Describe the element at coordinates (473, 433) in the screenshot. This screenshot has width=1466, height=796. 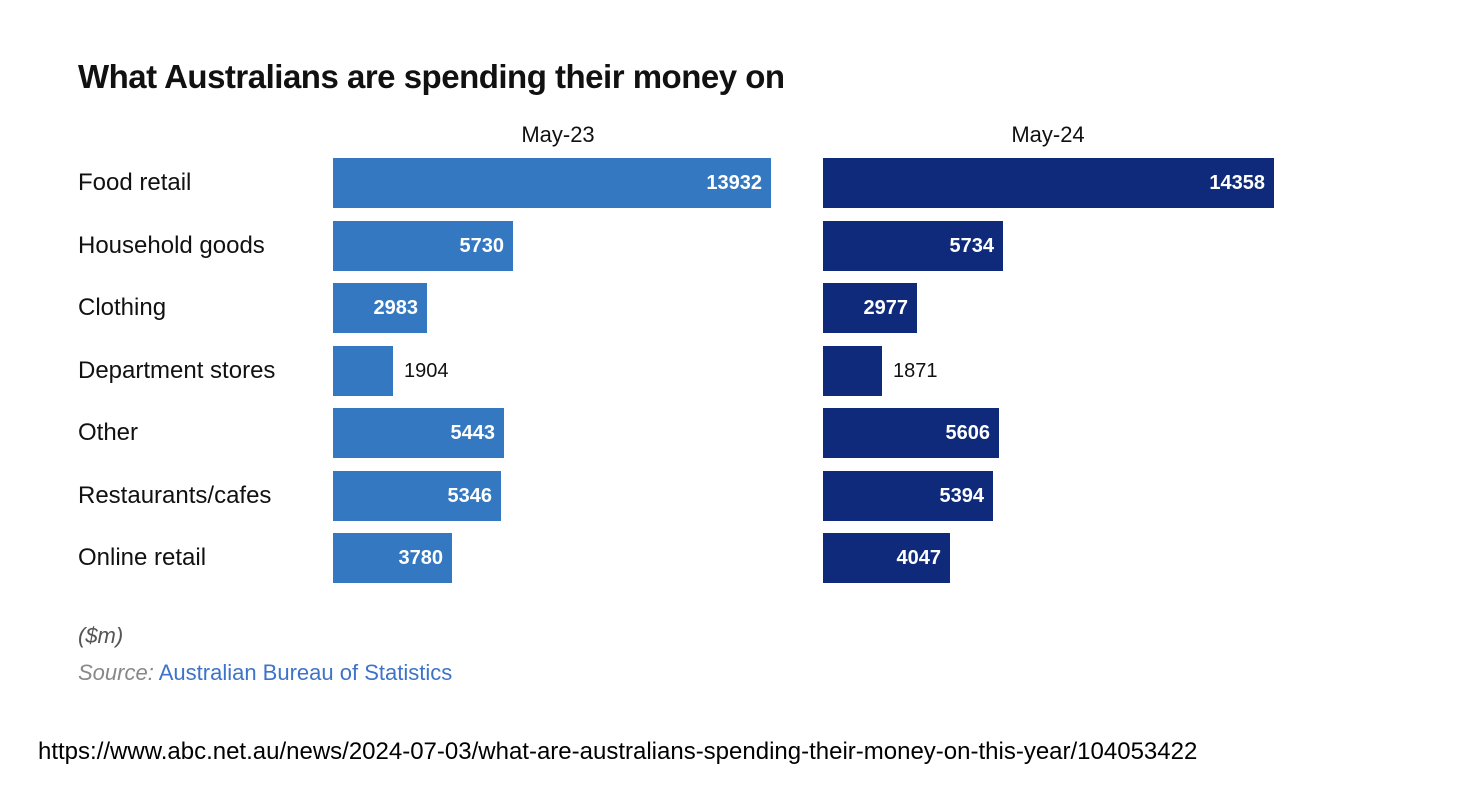
I see `data-label: 5443` at that location.